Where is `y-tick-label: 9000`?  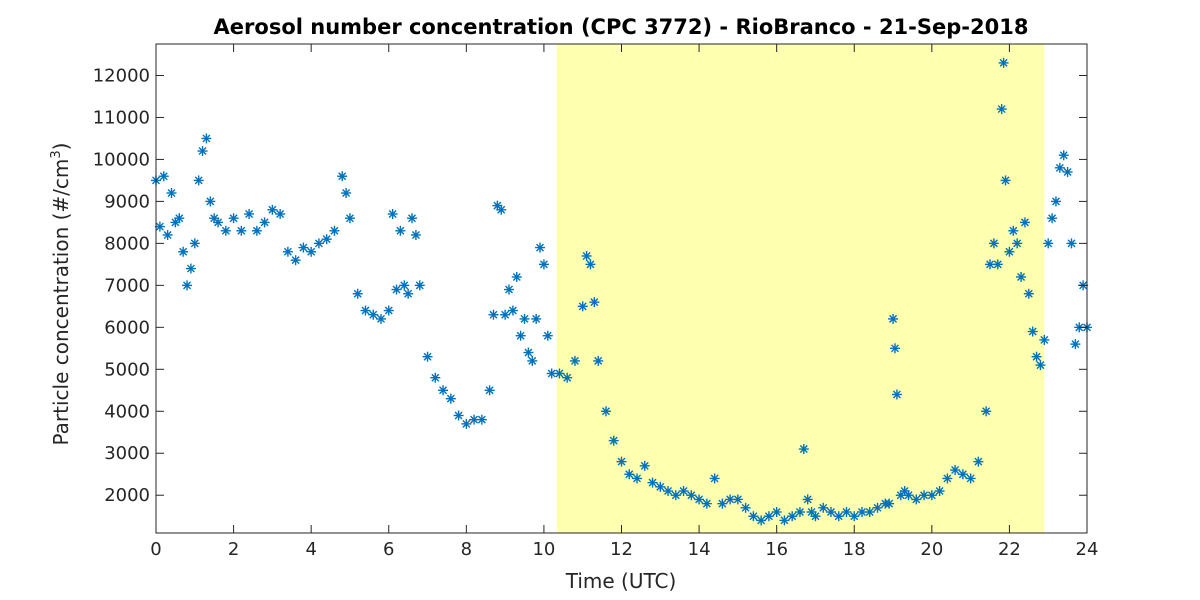 y-tick-label: 9000 is located at coordinates (127, 201).